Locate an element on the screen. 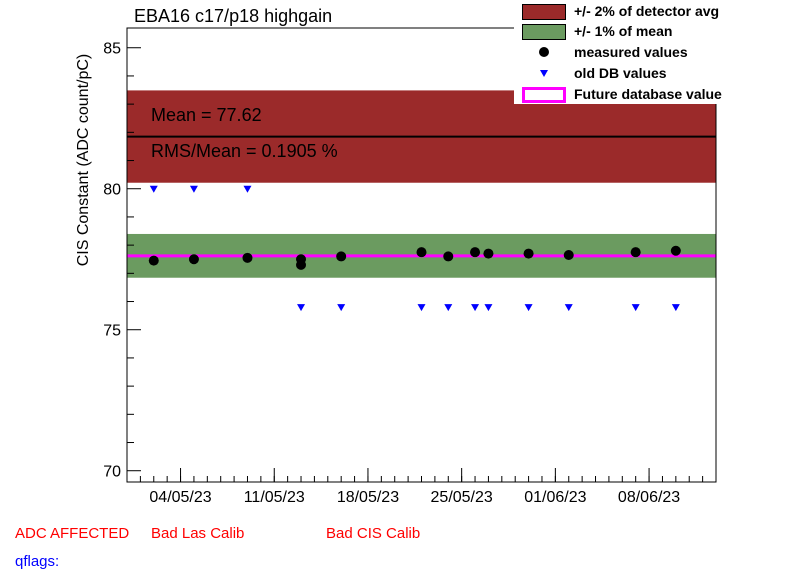 The image size is (796, 574). legend-swatch-future-db is located at coordinates (544, 95).